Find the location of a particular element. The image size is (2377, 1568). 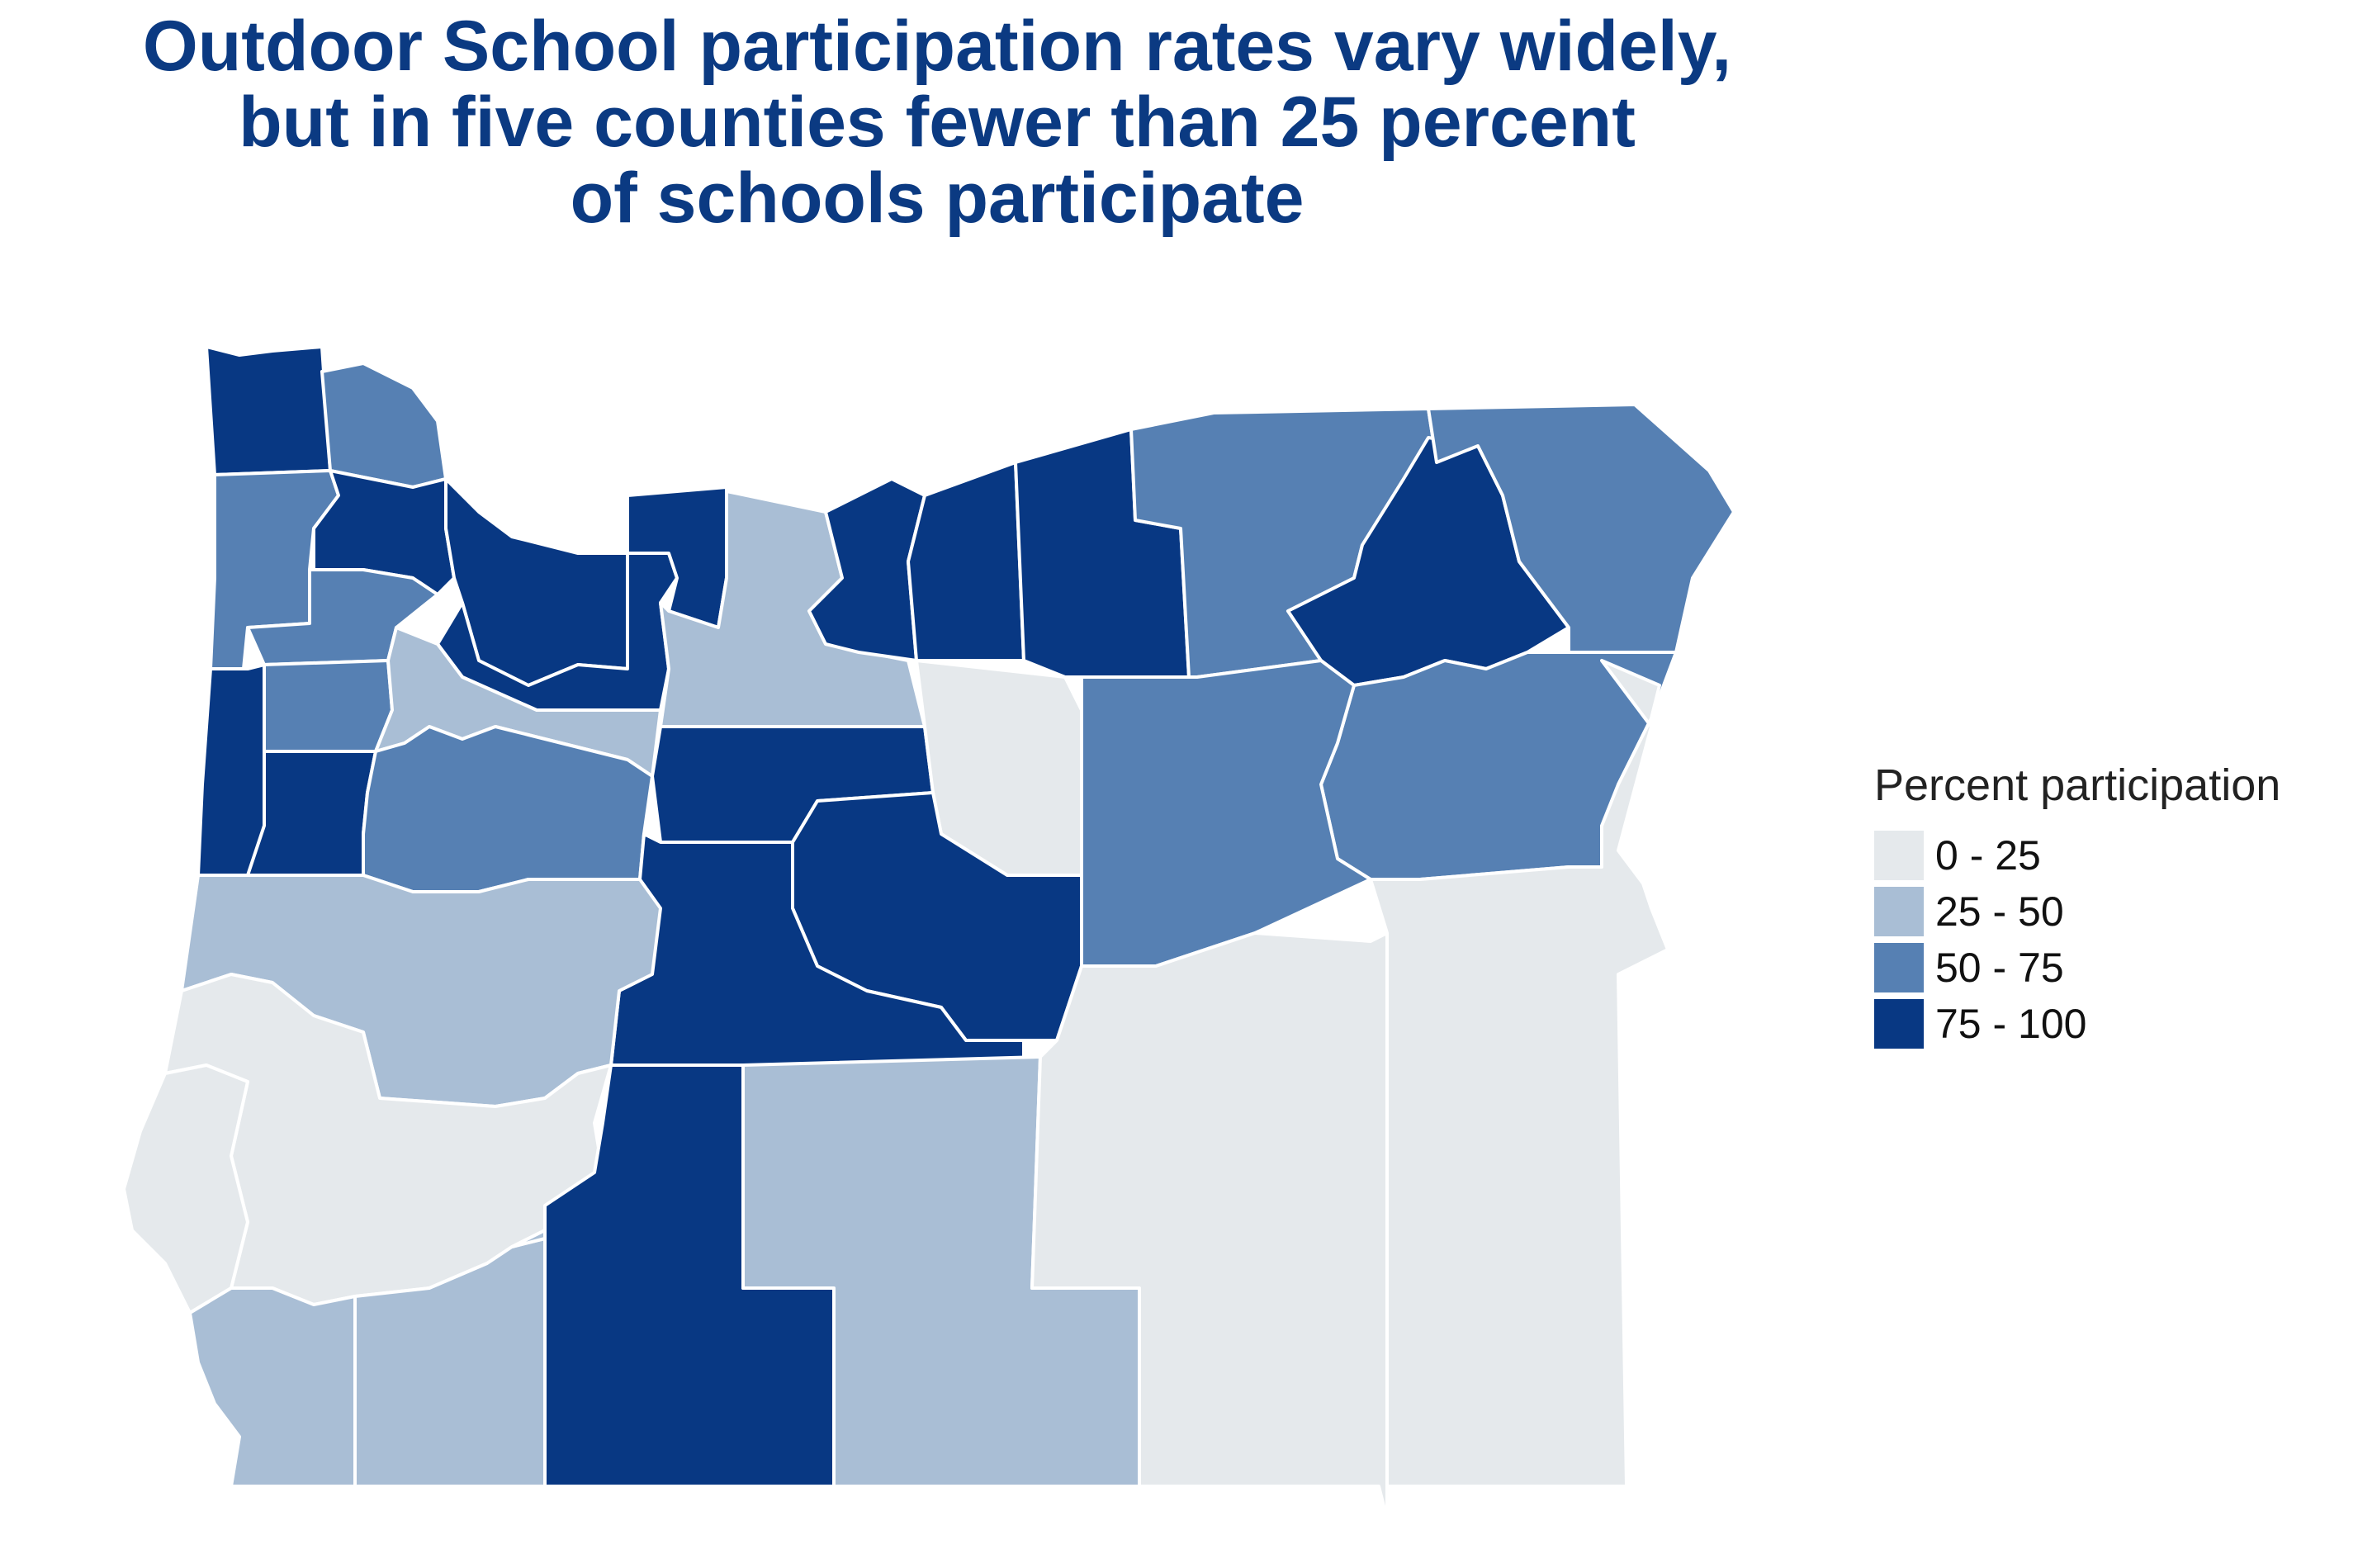

county-columbia is located at coordinates (383, 425).